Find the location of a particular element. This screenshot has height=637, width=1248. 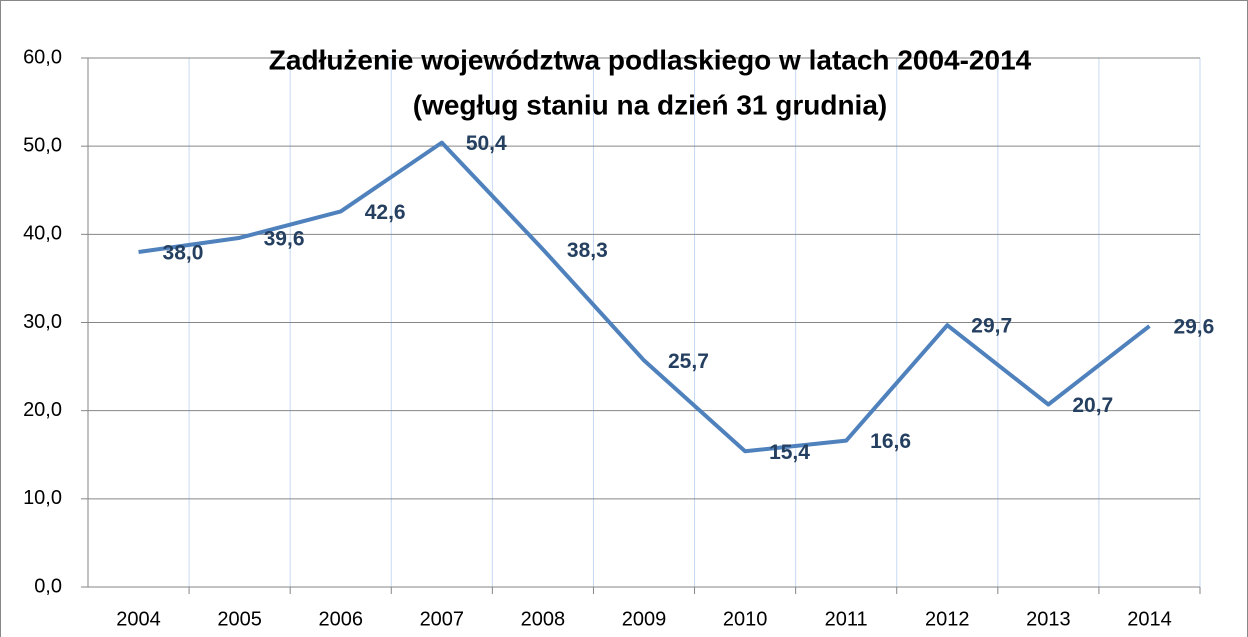

x-tick-label: 2004 is located at coordinates (138, 619).